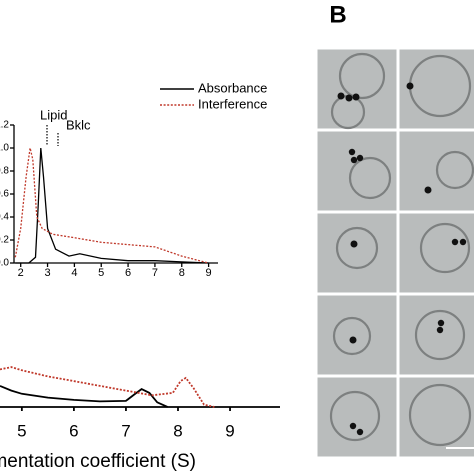 The height and width of the screenshot is (474, 474). I want to click on x-tick-label: 4, so click(74, 273).